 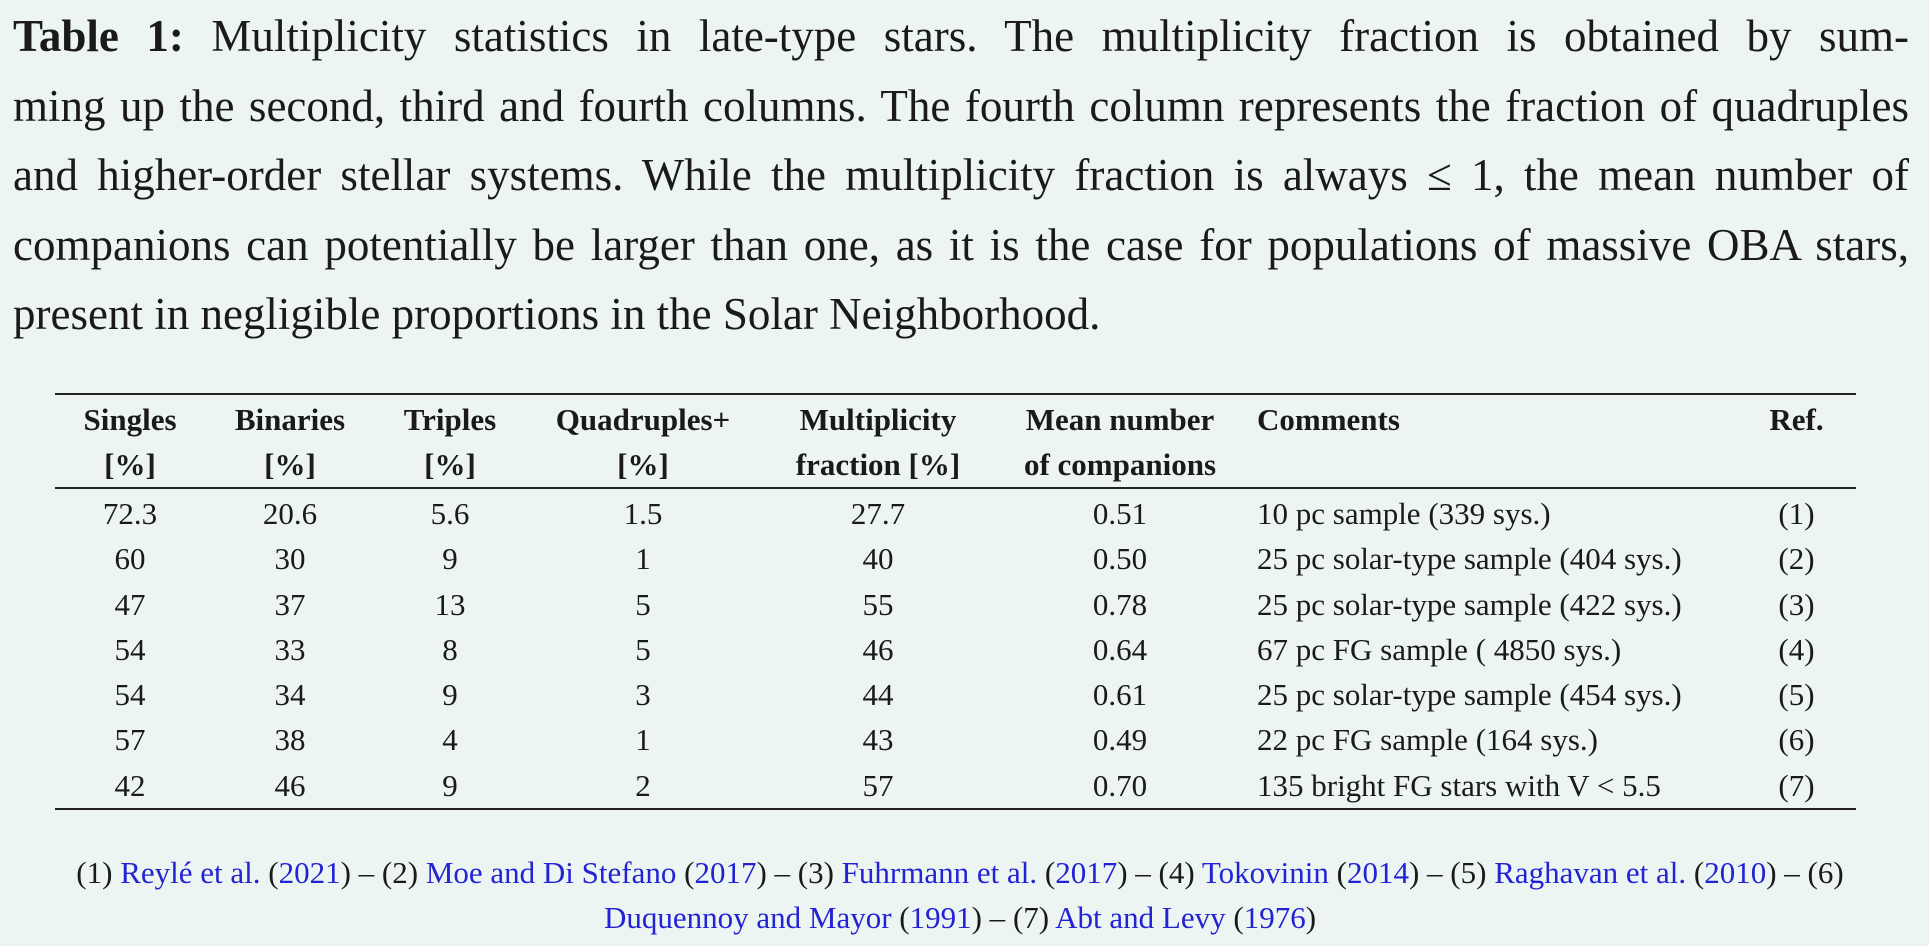 What do you see at coordinates (450, 649) in the screenshot?
I see `cell-triples: 8` at bounding box center [450, 649].